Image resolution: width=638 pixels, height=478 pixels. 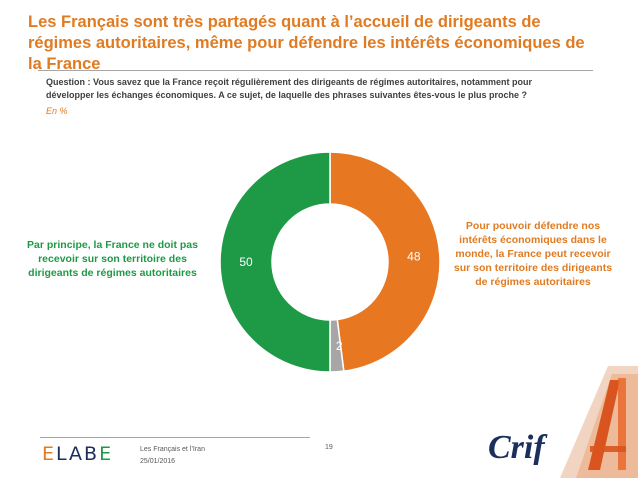 I want to click on study-name: Les Français et l’Iran, so click(x=172, y=449).